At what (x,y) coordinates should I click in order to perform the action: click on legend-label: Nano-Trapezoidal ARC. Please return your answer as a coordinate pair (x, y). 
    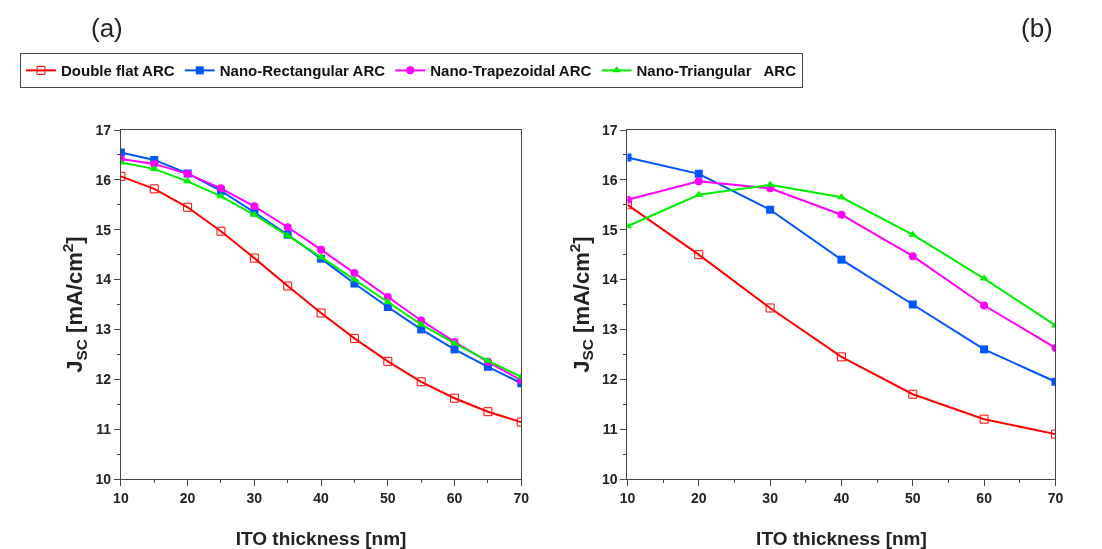
    Looking at the image, I should click on (511, 71).